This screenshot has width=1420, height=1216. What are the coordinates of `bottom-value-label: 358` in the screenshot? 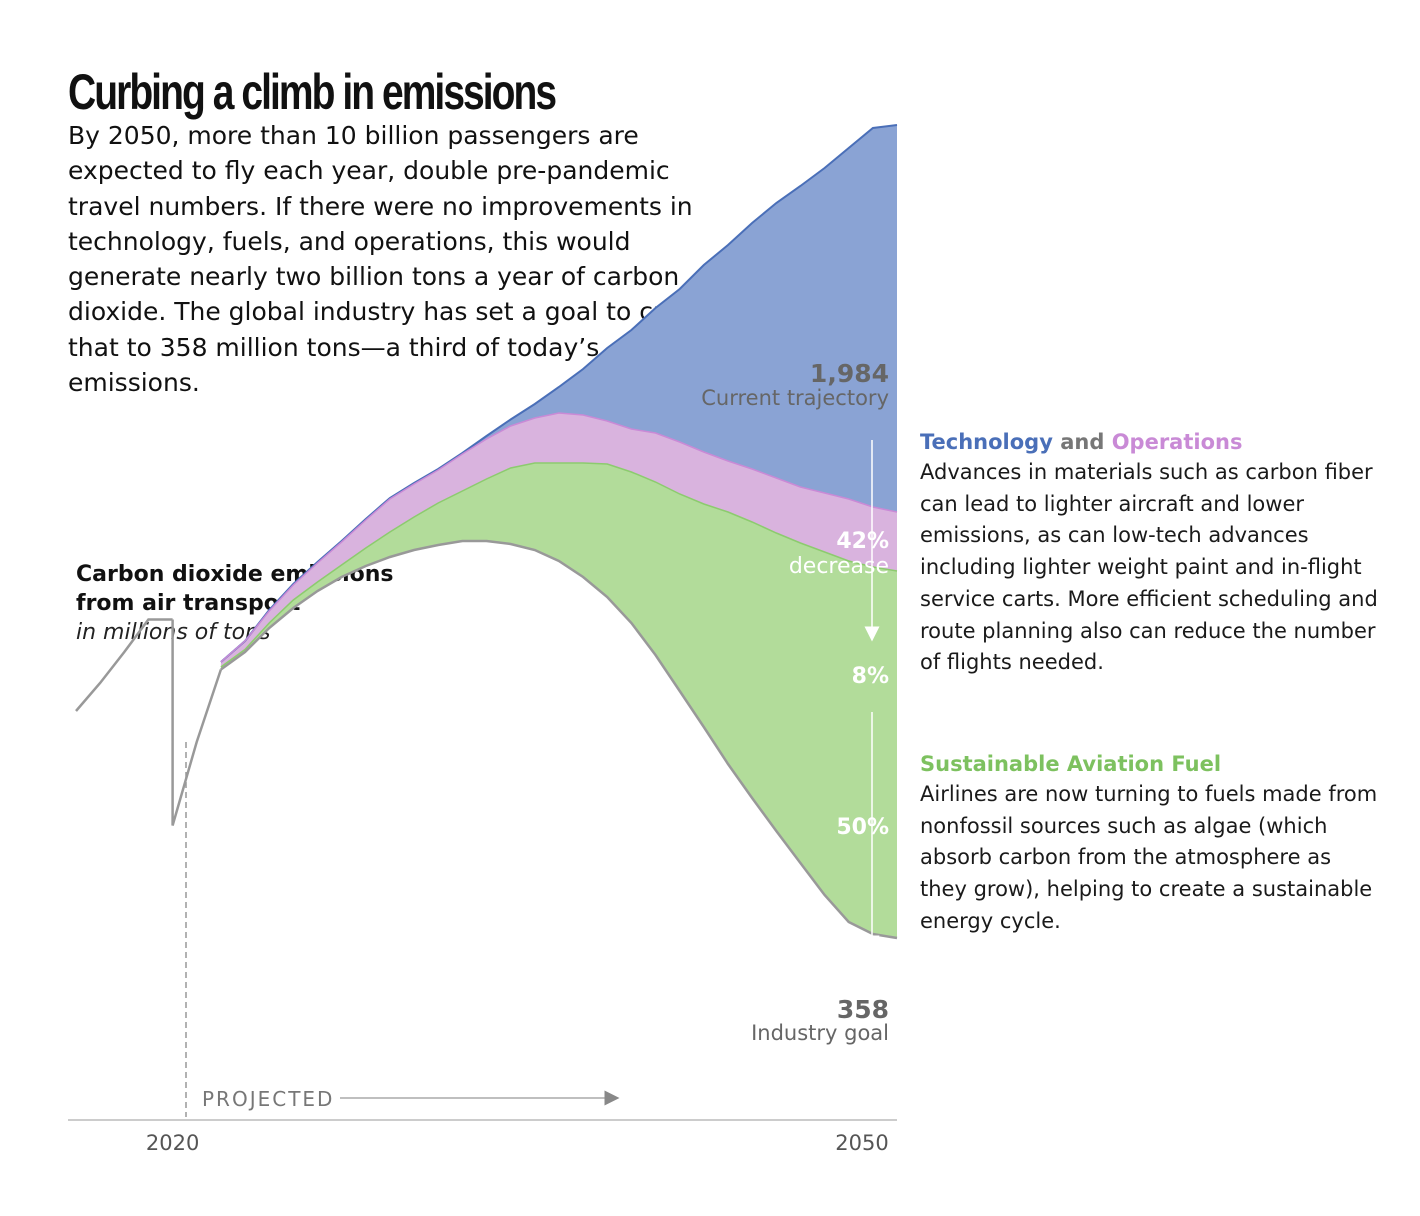 It's located at (863, 1009).